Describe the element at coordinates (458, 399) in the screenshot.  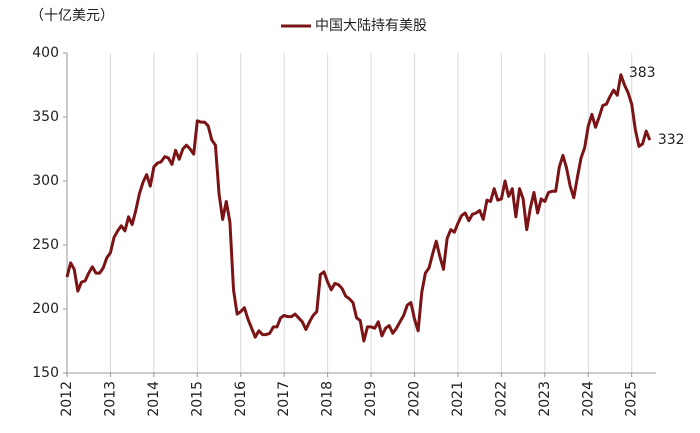
I see `x-tick-label: 2021` at that location.